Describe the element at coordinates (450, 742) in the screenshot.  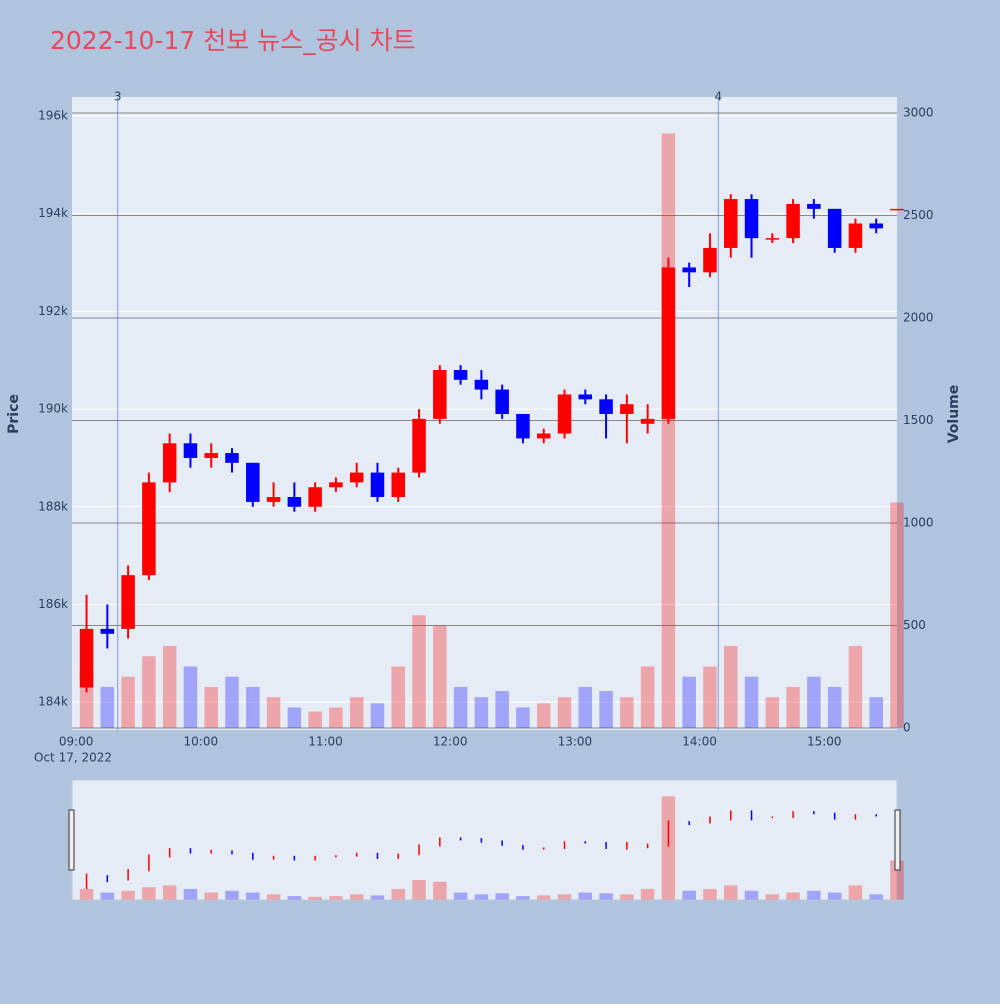
I see `x-tick-label: 12:00` at that location.